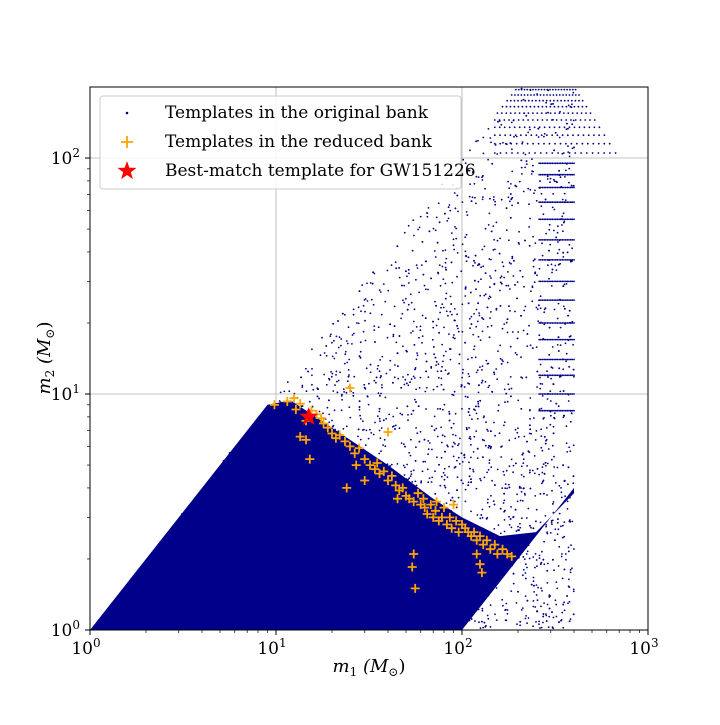 This screenshot has height=725, width=720. What do you see at coordinates (369, 667) in the screenshot?
I see `x-axis-label: m1 (M⊙)` at bounding box center [369, 667].